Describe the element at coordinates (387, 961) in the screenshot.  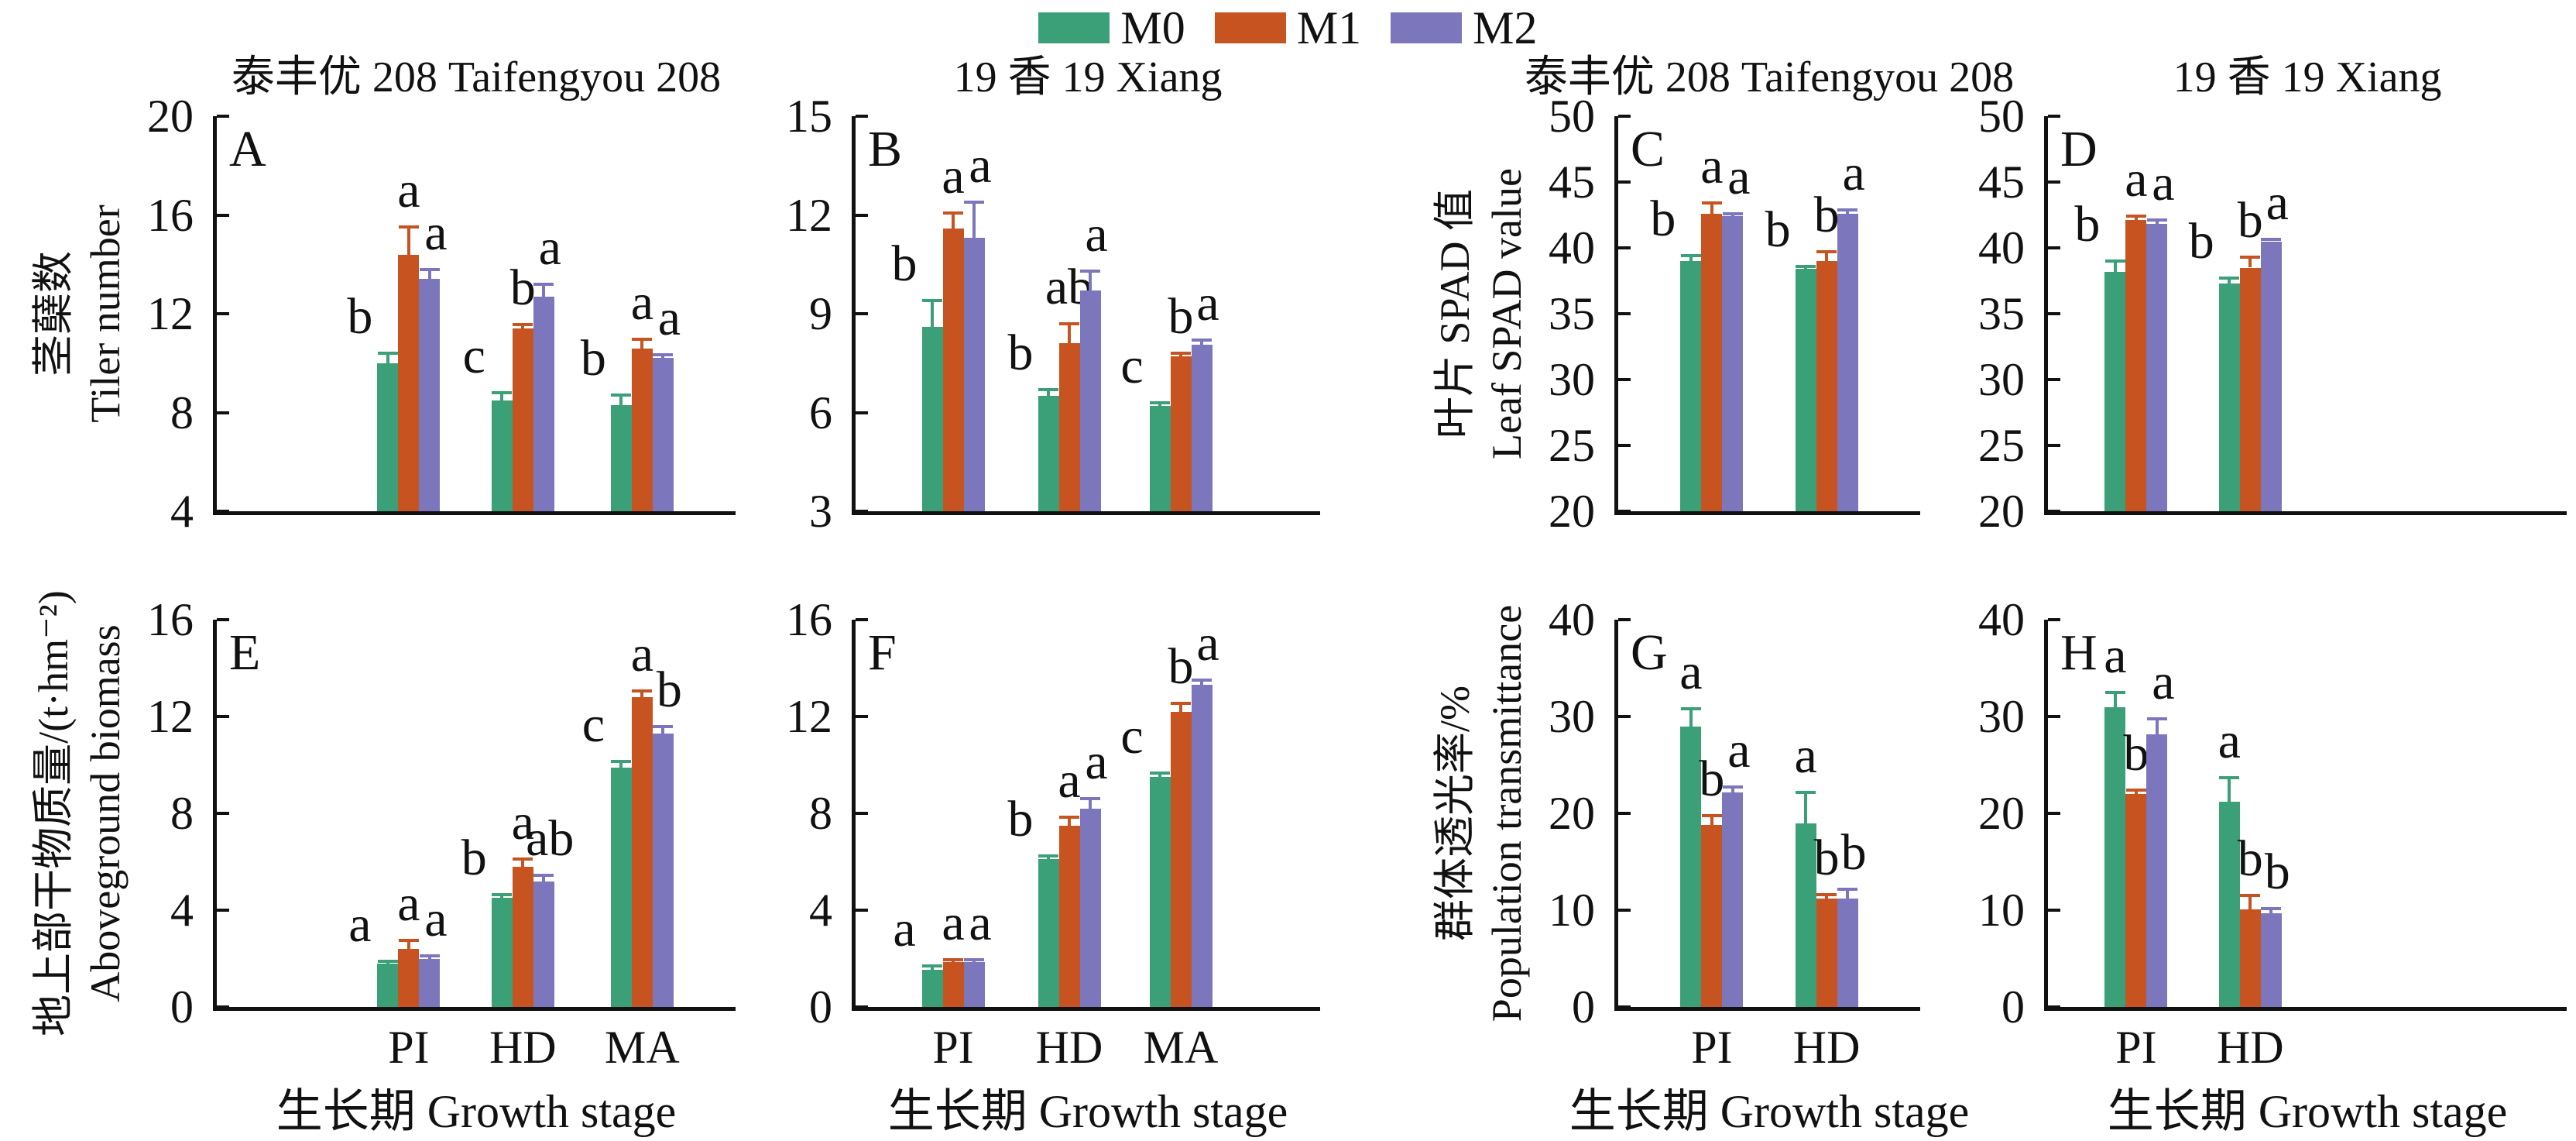
I see `panel-E-errbar-cap-M0-PI` at that location.